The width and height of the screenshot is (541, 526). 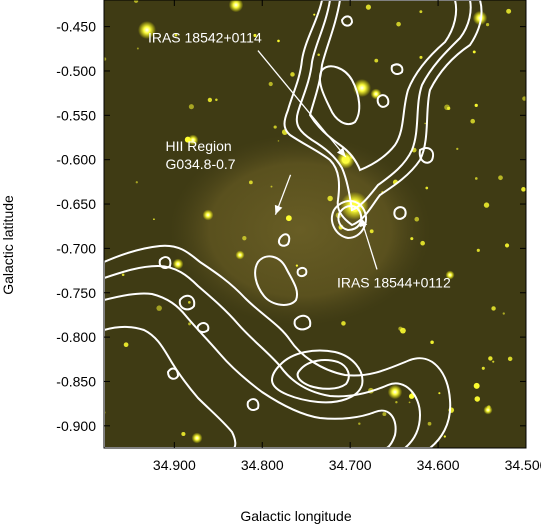 I want to click on annotation-label: HII Region, so click(x=199, y=146).